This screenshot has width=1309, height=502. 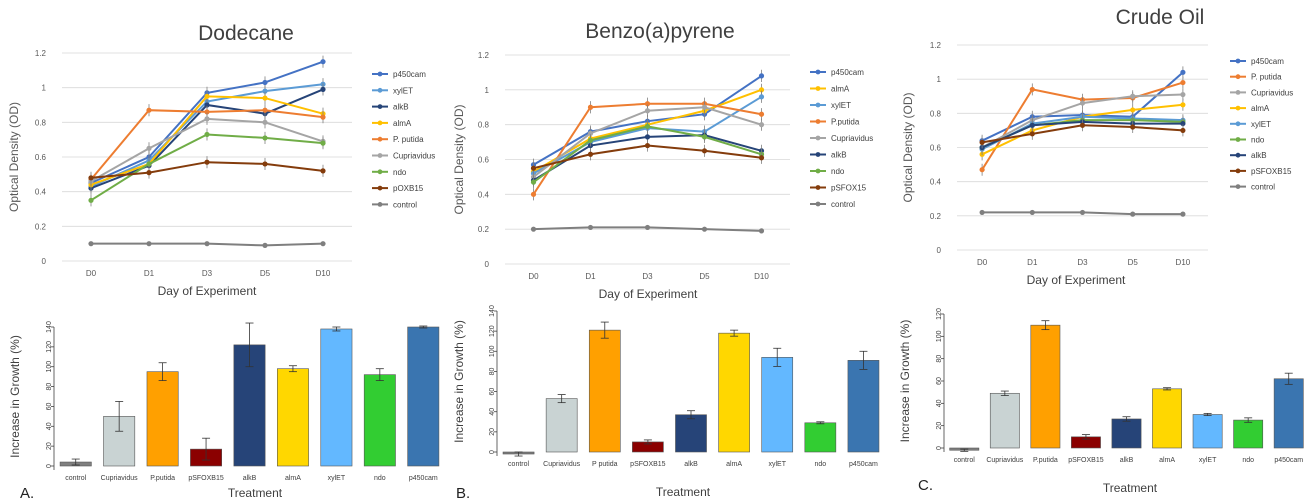 What do you see at coordinates (379, 420) in the screenshot?
I see `bar-ndo` at bounding box center [379, 420].